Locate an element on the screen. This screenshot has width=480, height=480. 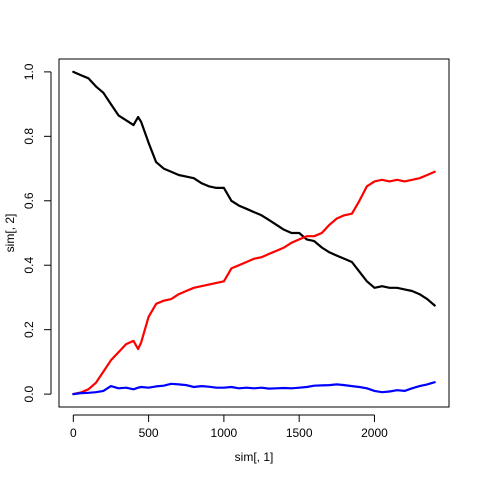
x-axis-title: sim[, 1] is located at coordinates (254, 457).